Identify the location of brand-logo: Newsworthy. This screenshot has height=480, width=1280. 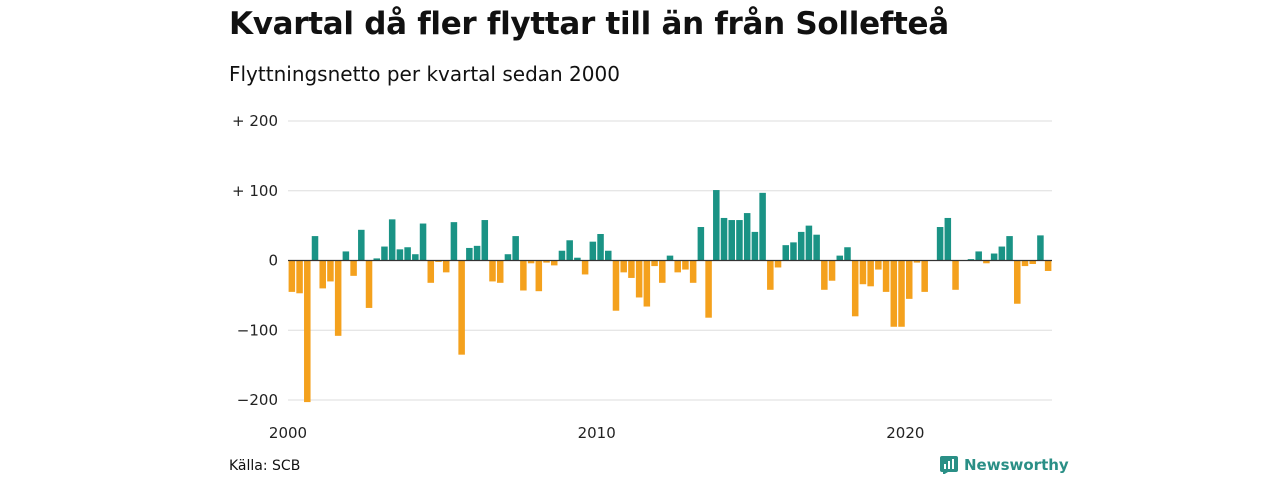
(1004, 465).